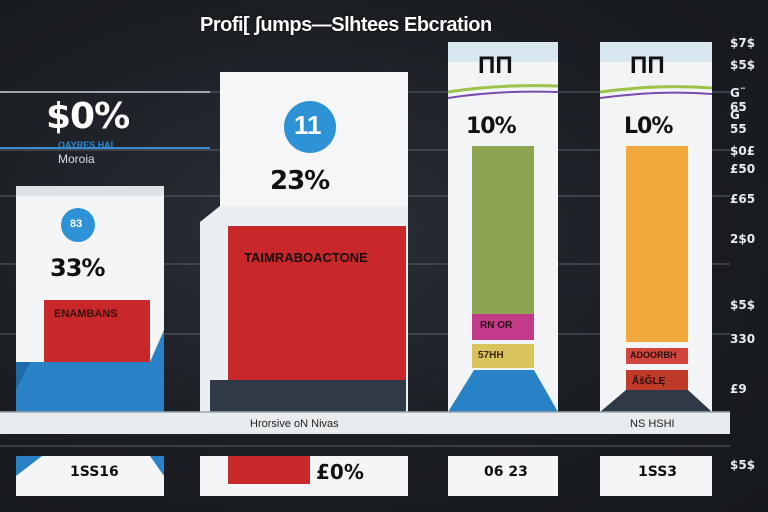  I want to click on bar-3-sub-label: 57HH, so click(491, 355).